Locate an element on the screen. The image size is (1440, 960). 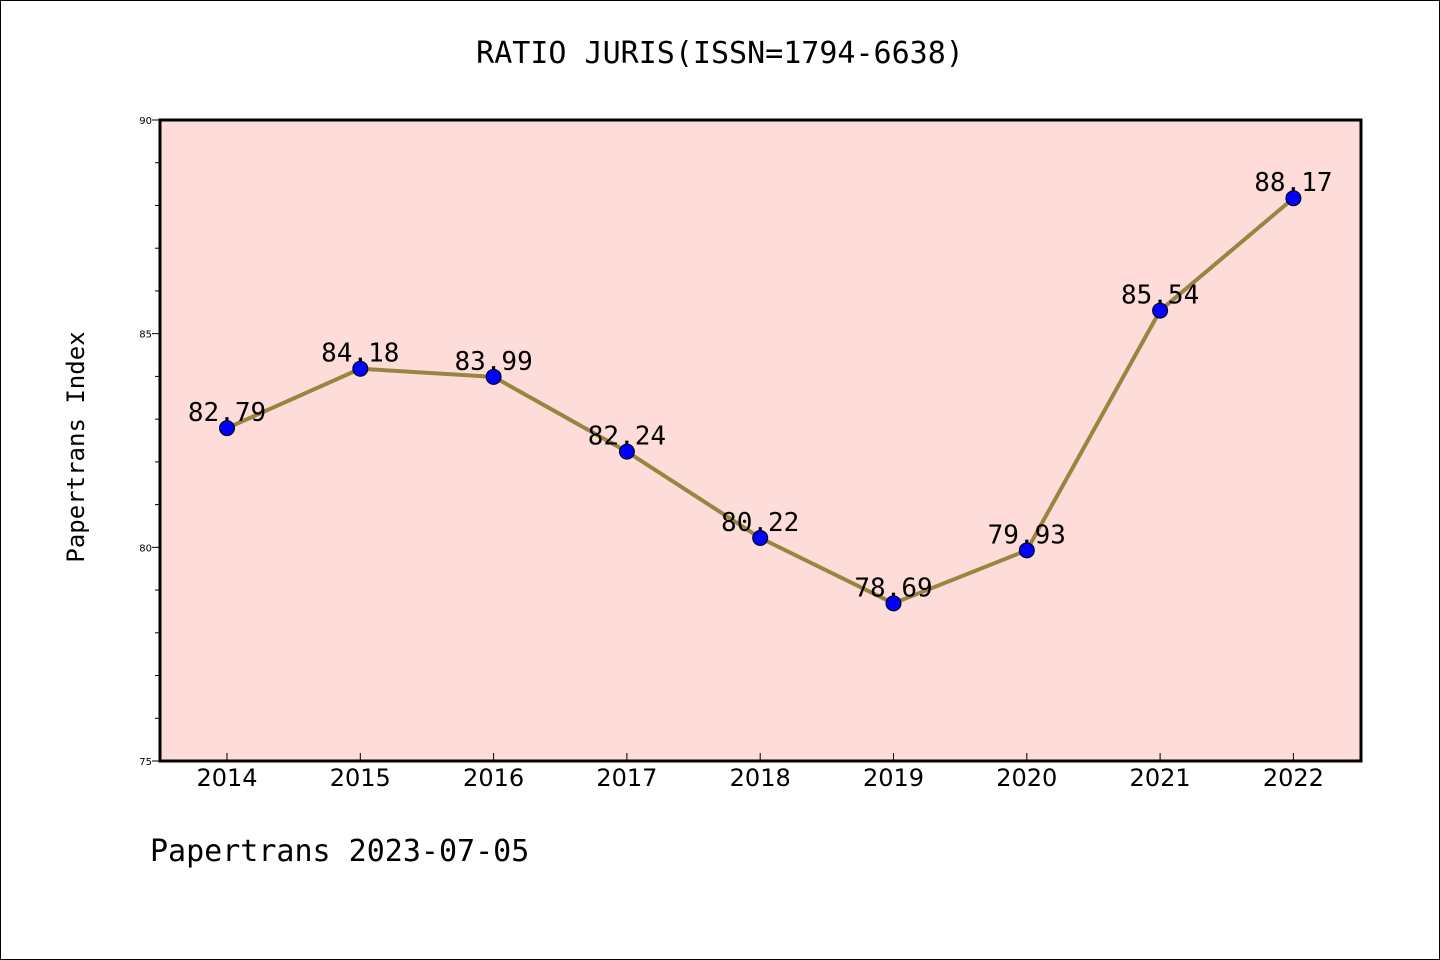
data-label: 88.17 is located at coordinates (1293, 183).